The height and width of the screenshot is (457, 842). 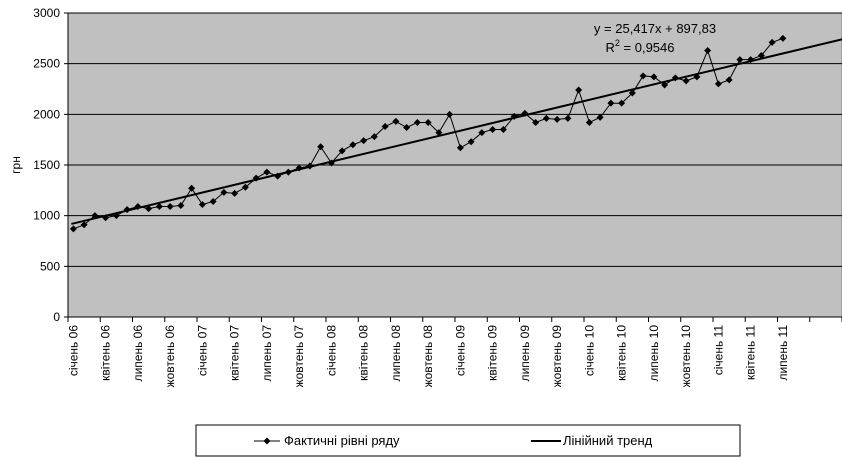 I want to click on x-tick-label: січень 07, so click(x=202, y=350).